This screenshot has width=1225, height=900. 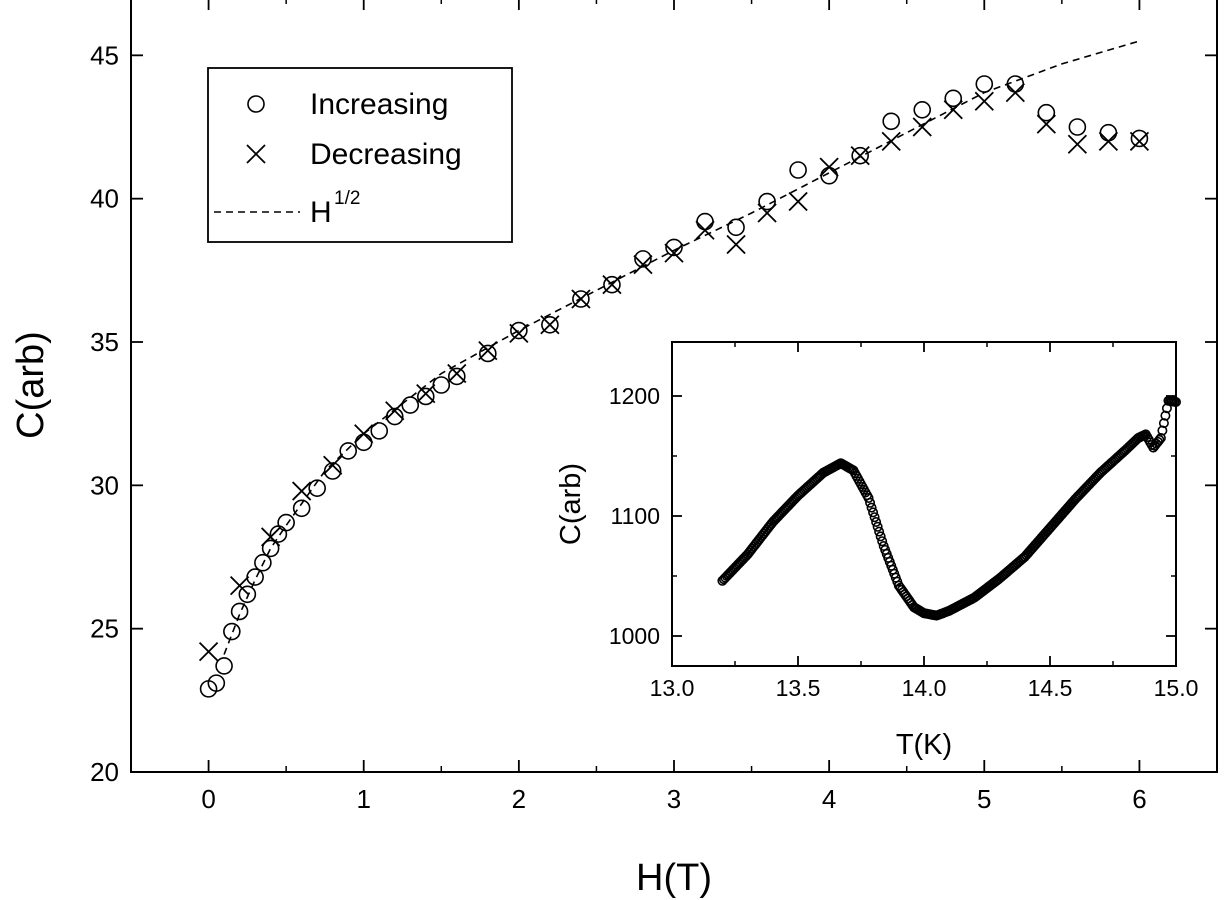 What do you see at coordinates (924, 745) in the screenshot?
I see `inset-x-axis-title: T(K)` at bounding box center [924, 745].